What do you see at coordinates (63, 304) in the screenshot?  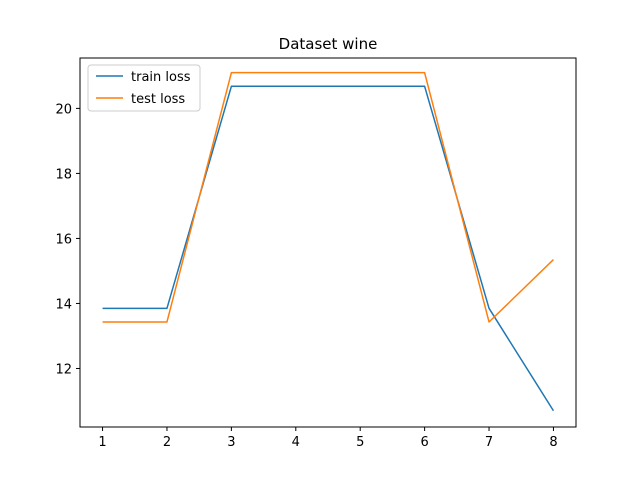 I see `y-tick-label: 14` at bounding box center [63, 304].